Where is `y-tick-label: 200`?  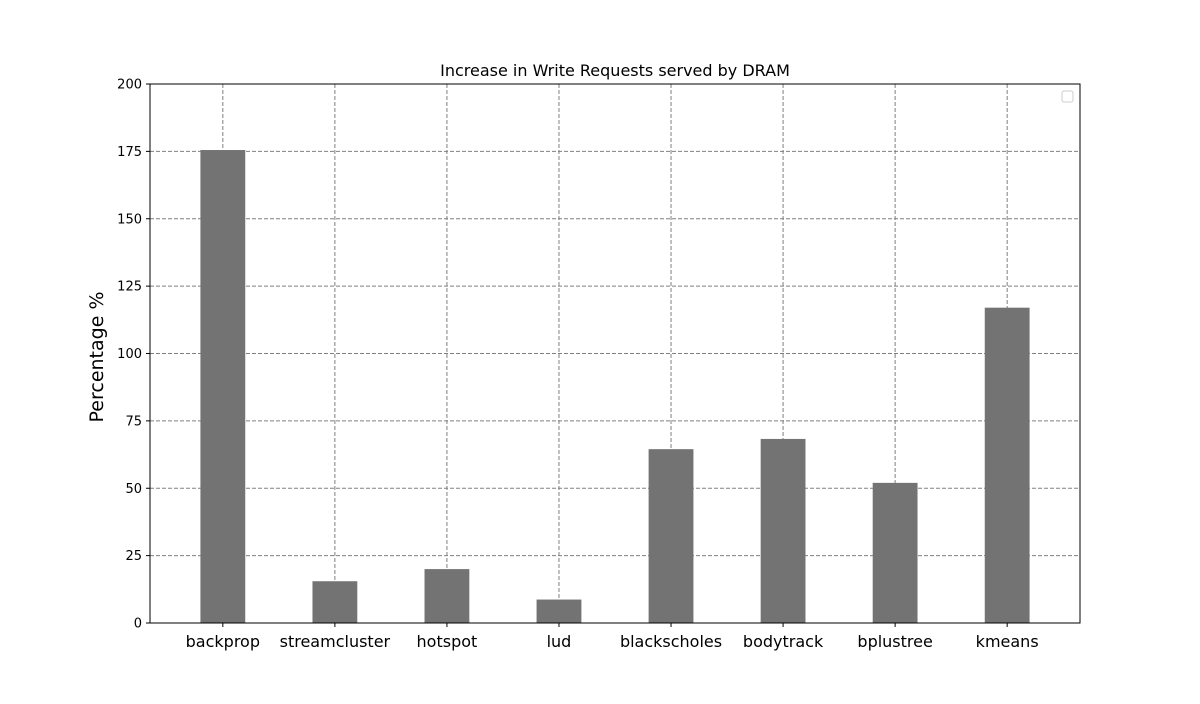 y-tick-label: 200 is located at coordinates (129, 85).